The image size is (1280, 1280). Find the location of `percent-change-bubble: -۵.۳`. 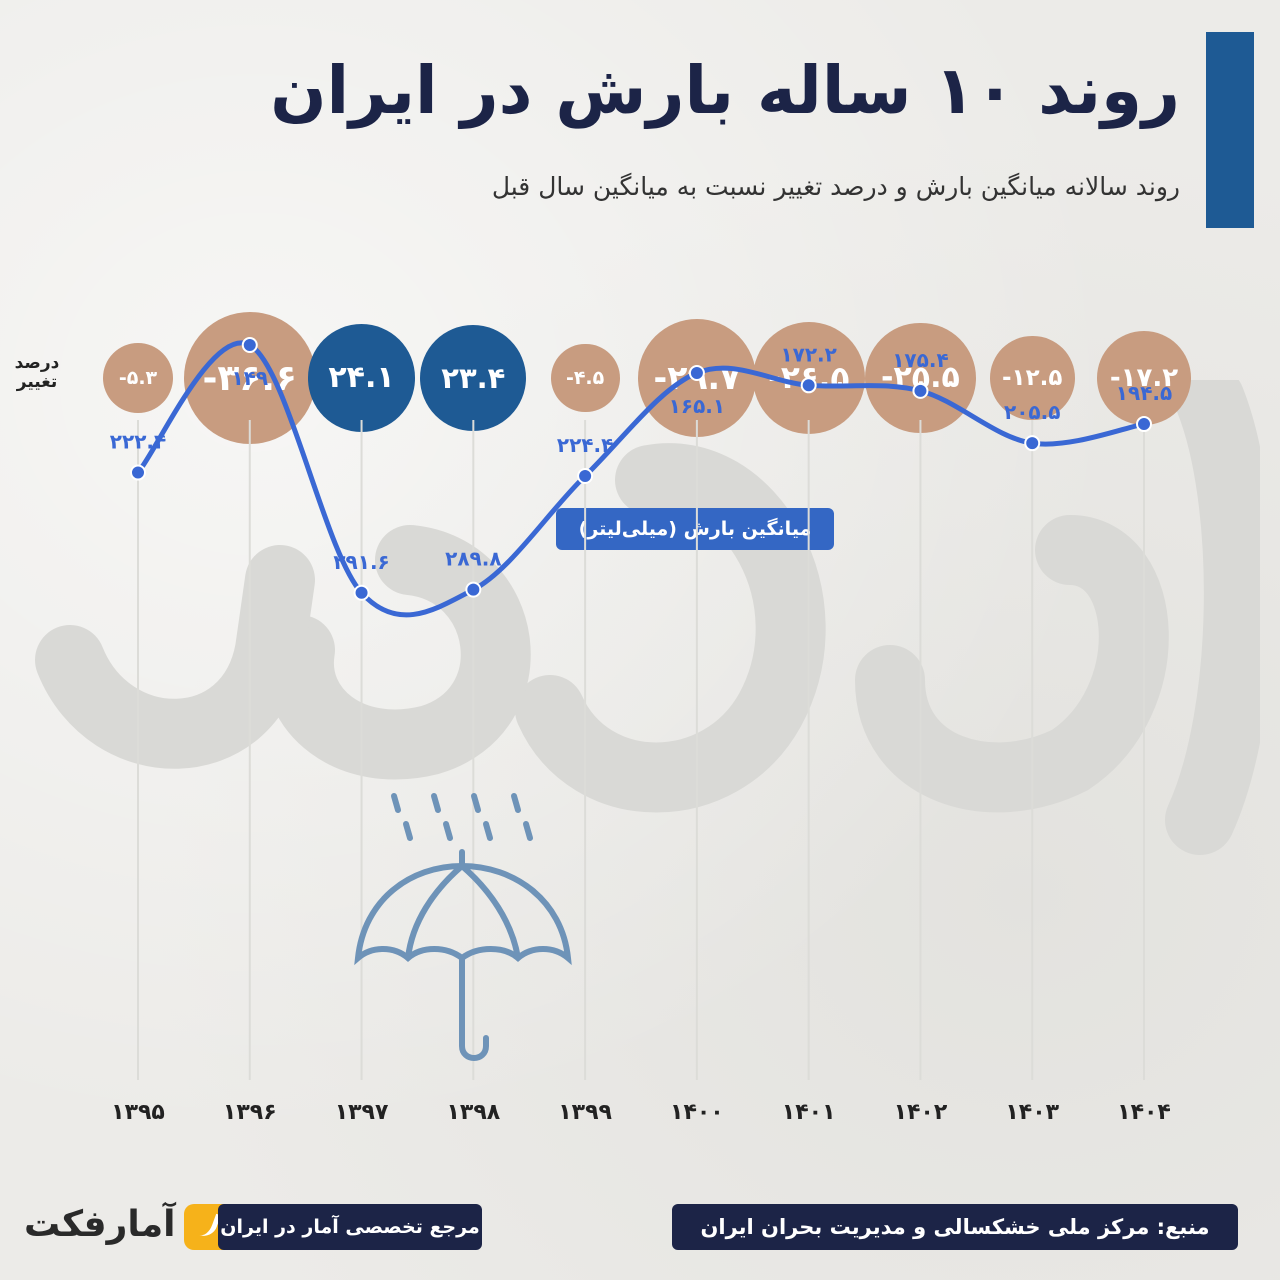

percent-change-bubble: -۵.۳ is located at coordinates (138, 378).